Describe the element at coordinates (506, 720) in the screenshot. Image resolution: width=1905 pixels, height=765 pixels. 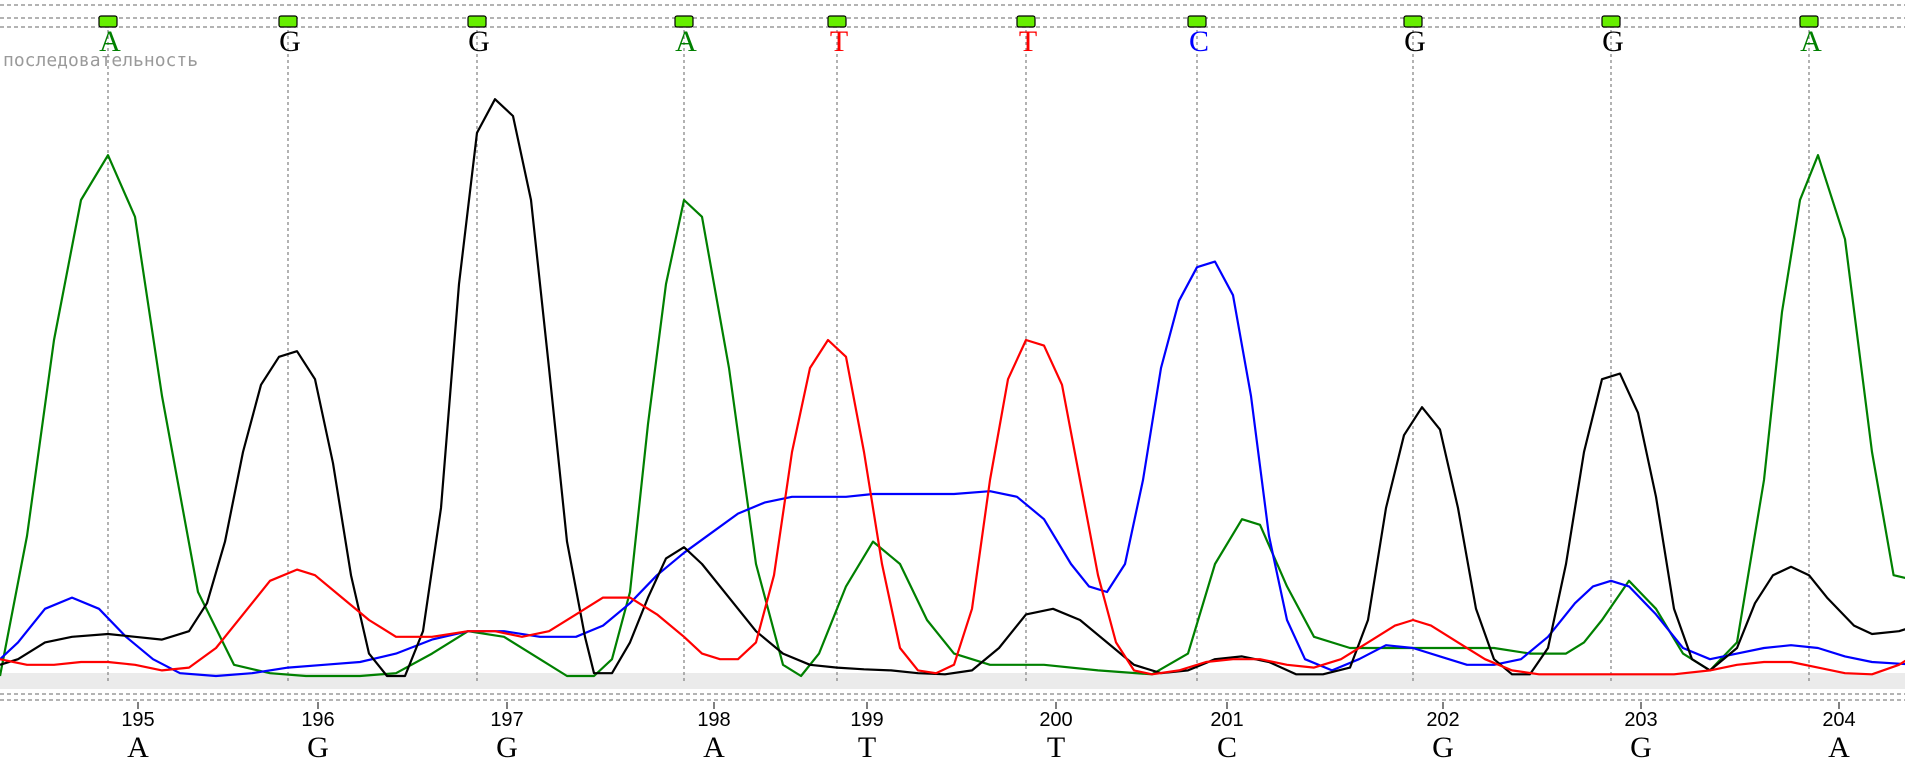
I see `position-tick-label: 197` at that location.